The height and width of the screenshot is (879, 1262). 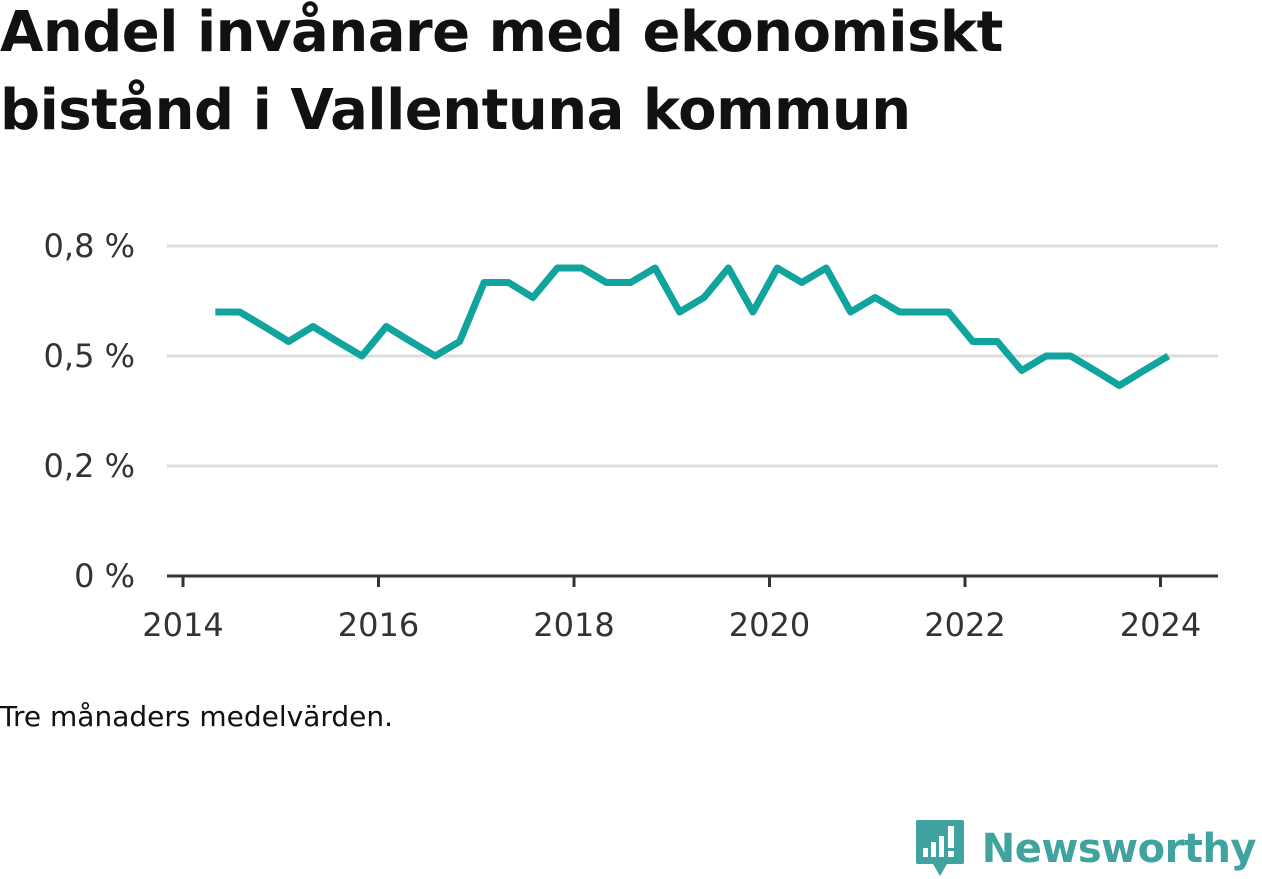 What do you see at coordinates (89, 466) in the screenshot?
I see `y-tick-label: 0,2 %` at bounding box center [89, 466].